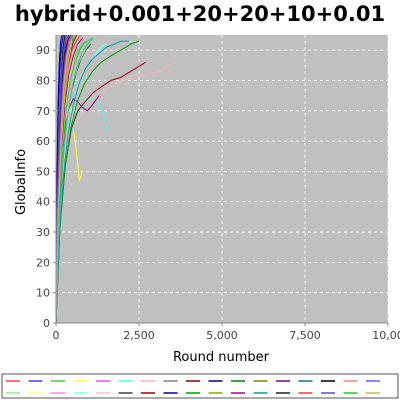 This screenshot has height=400, width=400. Describe the element at coordinates (43, 50) in the screenshot. I see `y-tick-label: 90` at that location.